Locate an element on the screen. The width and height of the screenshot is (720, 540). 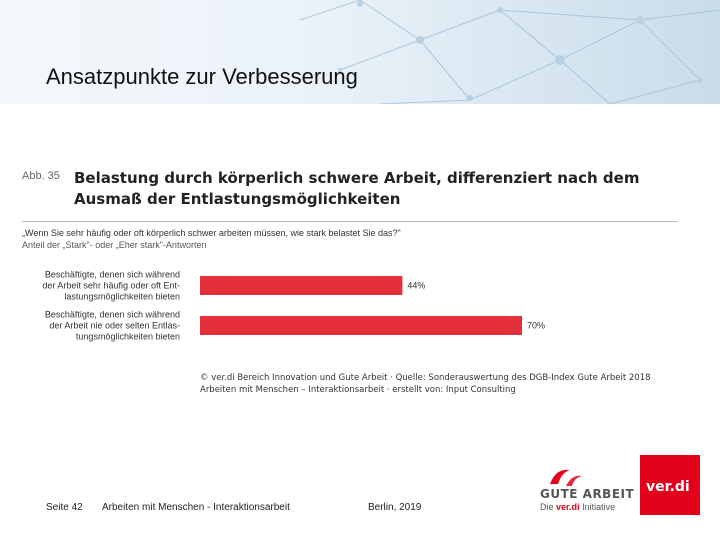
network-background-graphic is located at coordinates (509, 52).